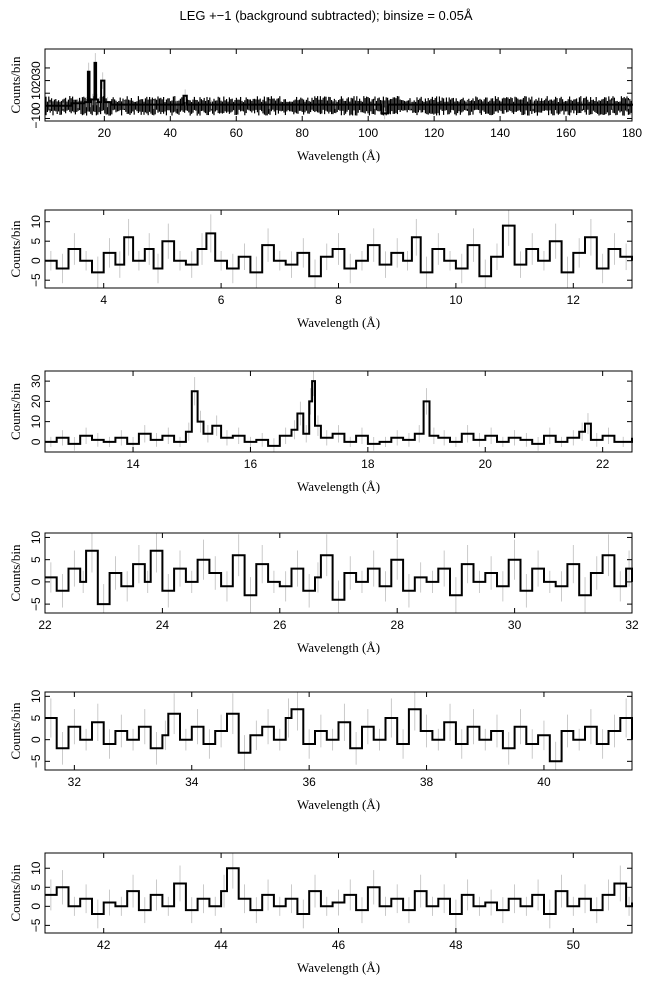 The height and width of the screenshot is (989, 652). Describe the element at coordinates (500, 133) in the screenshot. I see `x-tick-label: 140` at that location.